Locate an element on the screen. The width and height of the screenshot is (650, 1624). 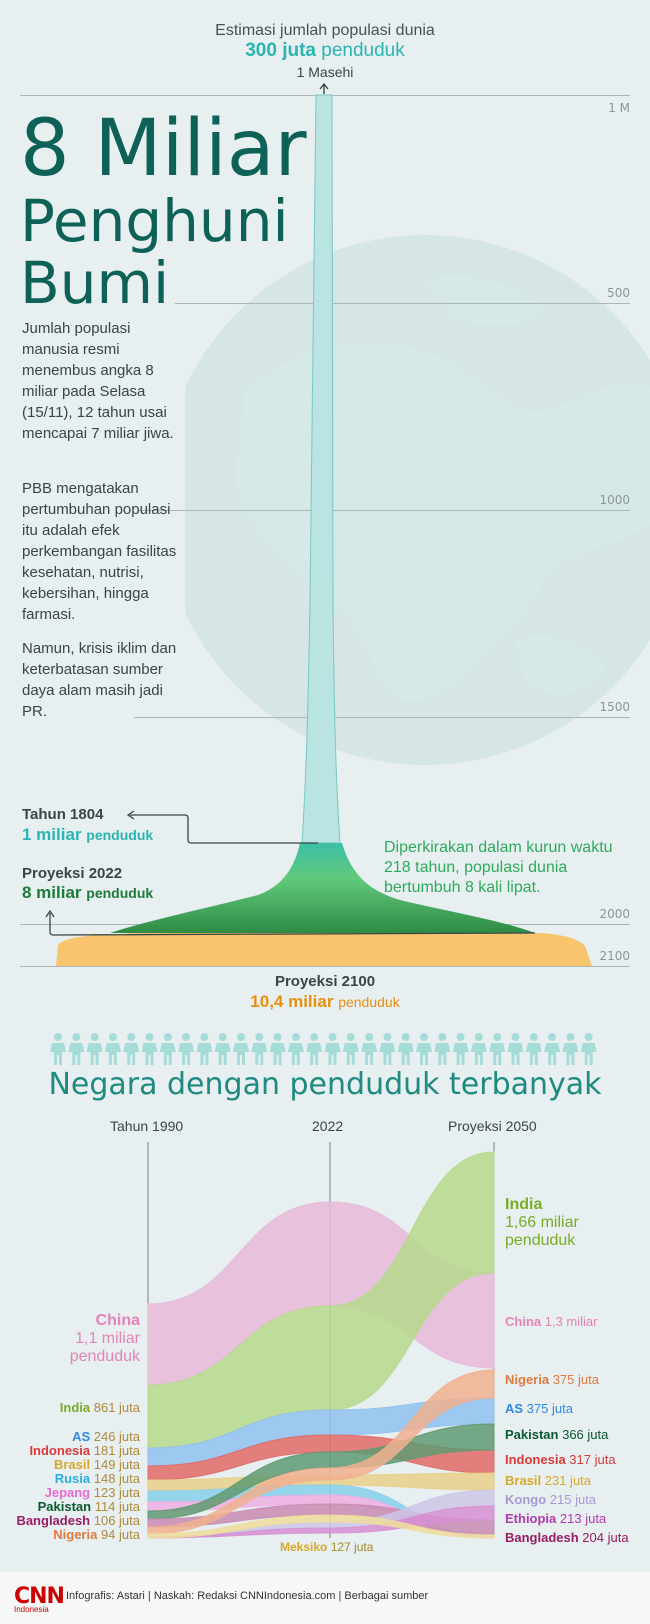
right-label-indonesia: Indonesia 317 juta is located at coordinates (560, 1459).